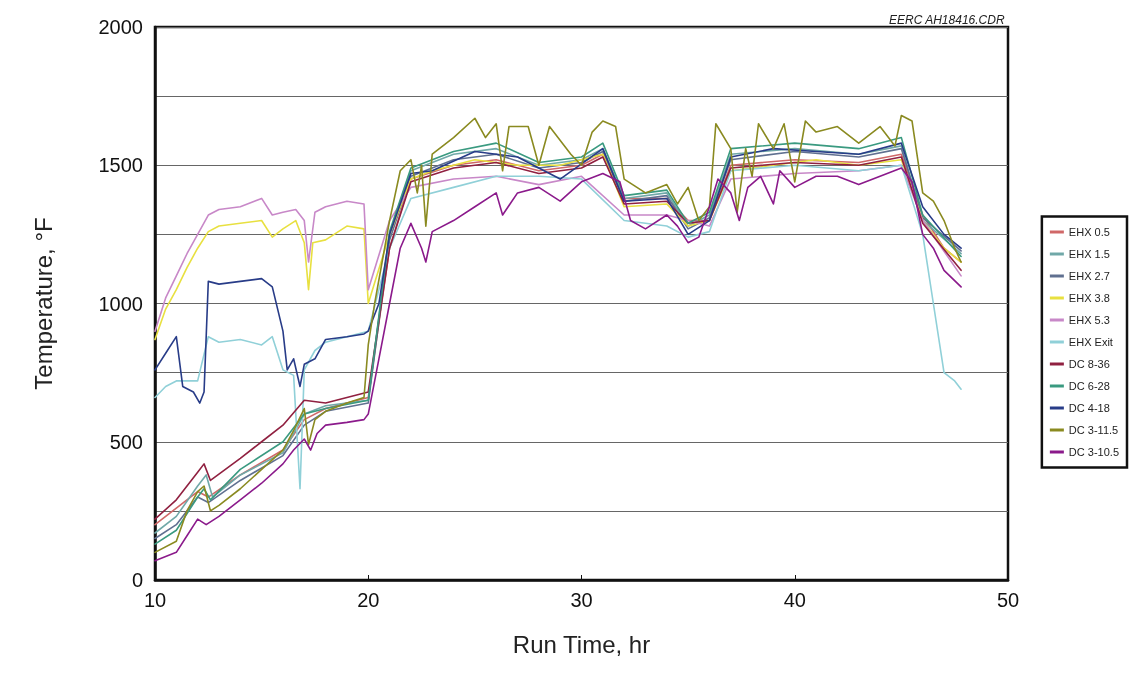 The width and height of the screenshot is (1143, 684). What do you see at coordinates (794, 600) in the screenshot?
I see `x-tick-label: 40` at bounding box center [794, 600].